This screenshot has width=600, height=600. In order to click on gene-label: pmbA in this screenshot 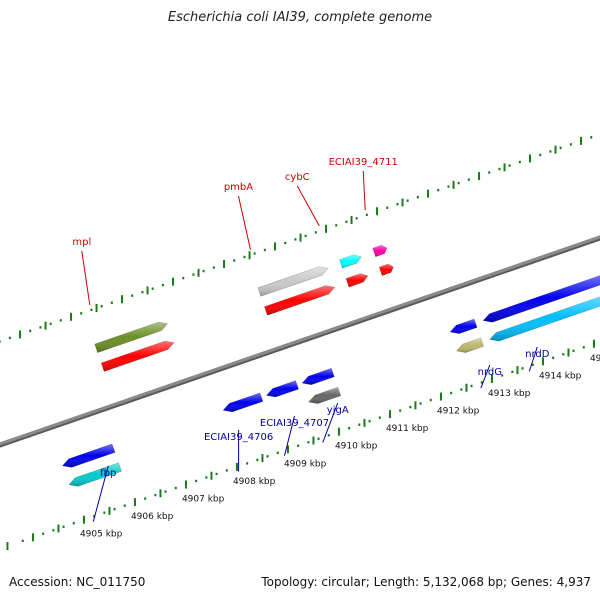, I will do `click(238, 187)`.